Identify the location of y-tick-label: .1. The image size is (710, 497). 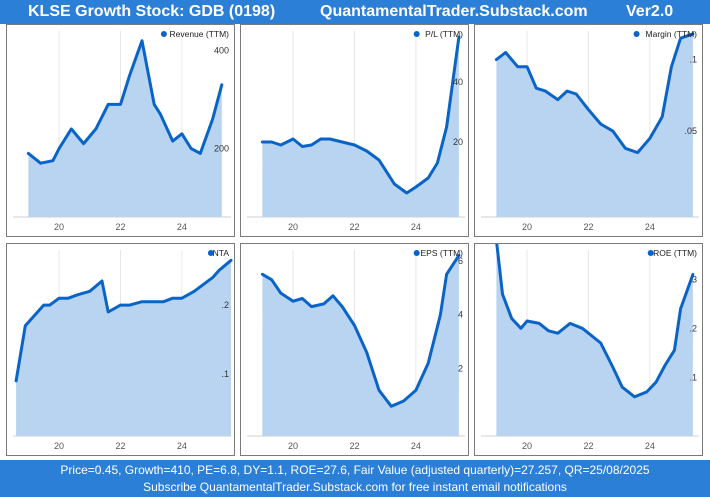
(225, 374).